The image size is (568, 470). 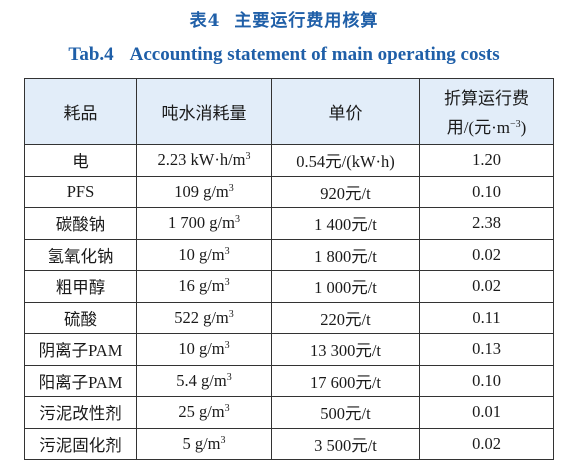 What do you see at coordinates (80, 160) in the screenshot?
I see `cell-item: 电` at bounding box center [80, 160].